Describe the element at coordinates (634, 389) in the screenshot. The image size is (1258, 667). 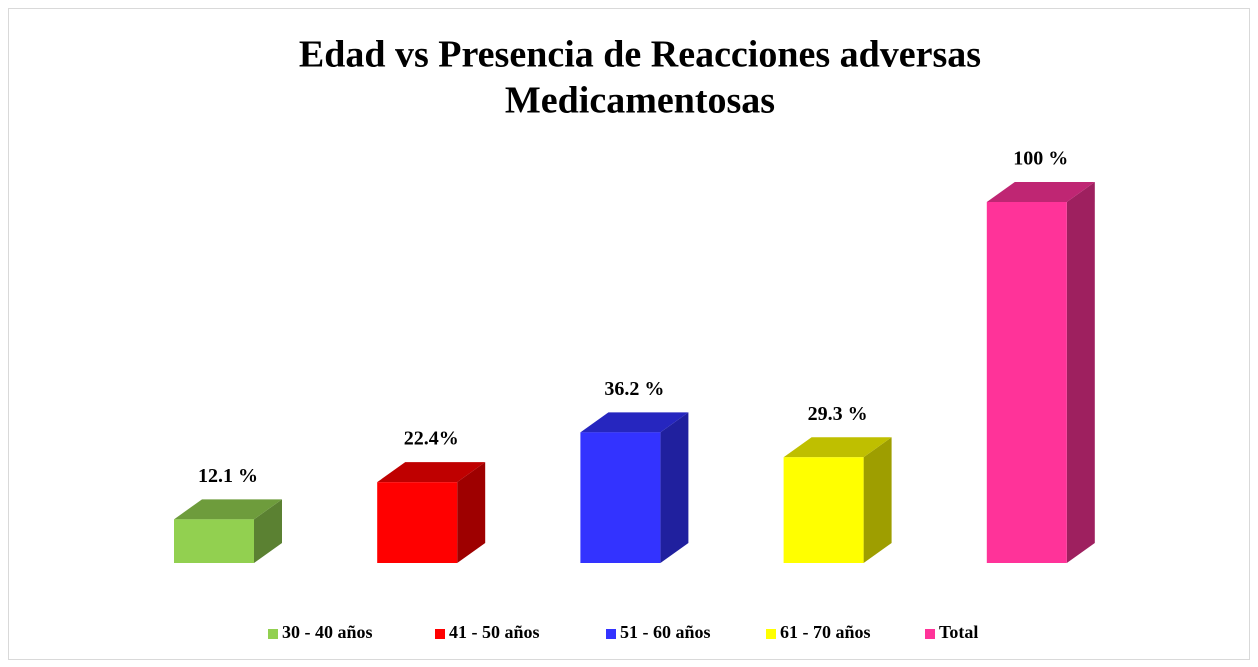
I see `data-label: 36.2 %` at that location.